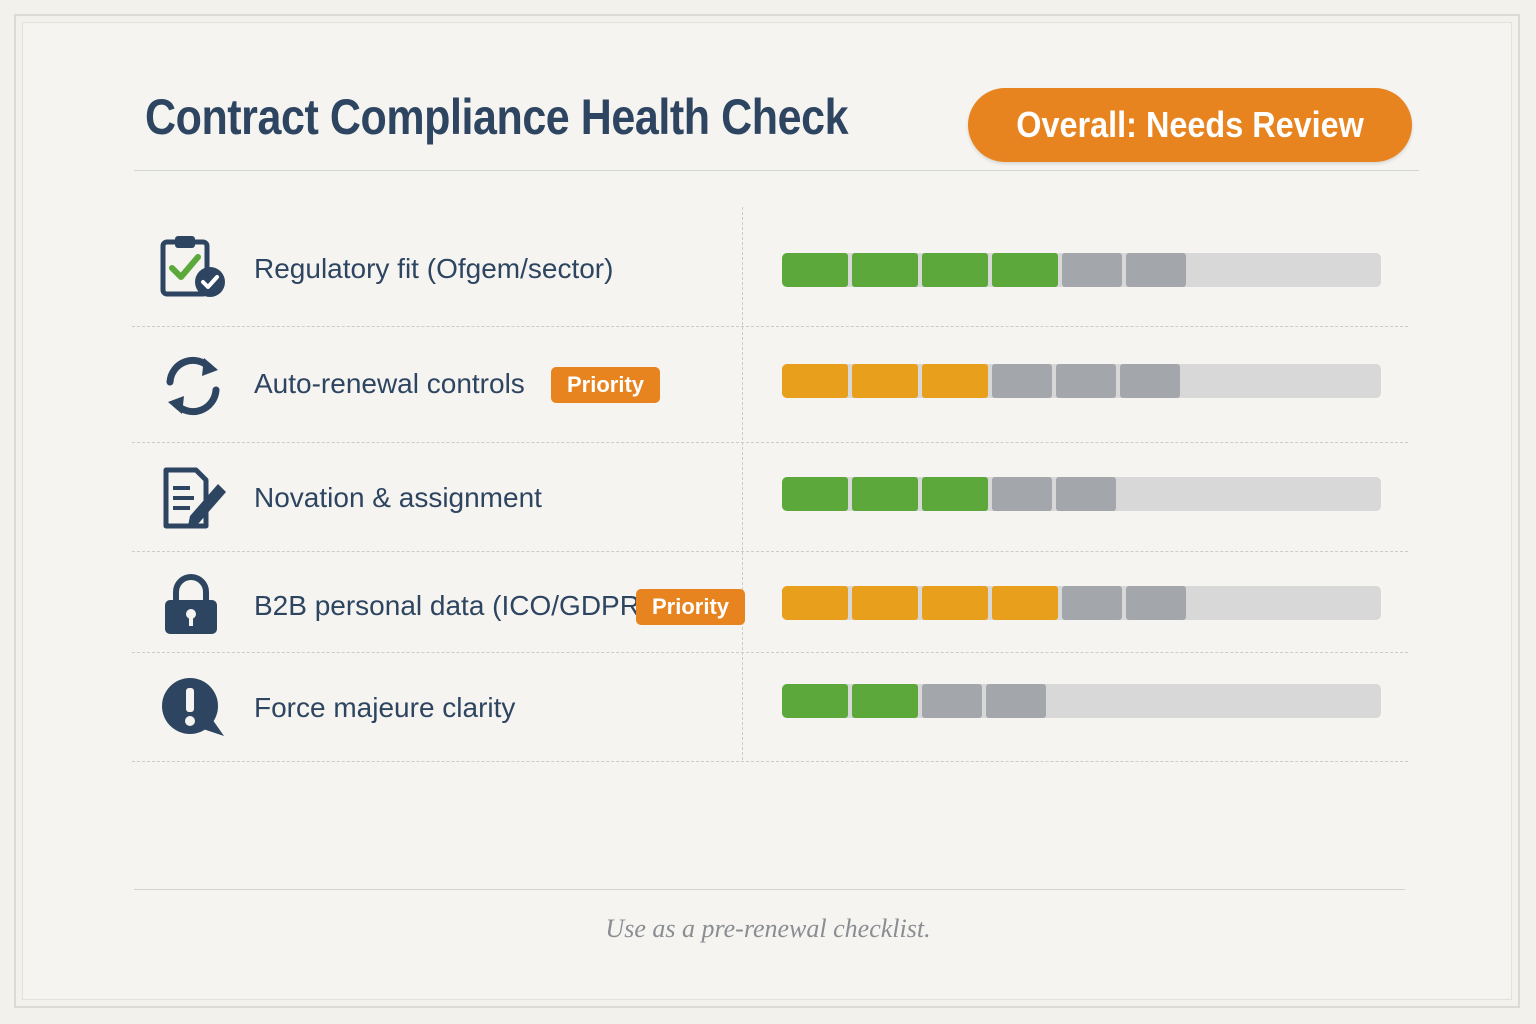  Describe the element at coordinates (770, 607) in the screenshot. I see `checklist-row-personal-data: B2B personal data (ICO/GDPR) Priority` at that location.